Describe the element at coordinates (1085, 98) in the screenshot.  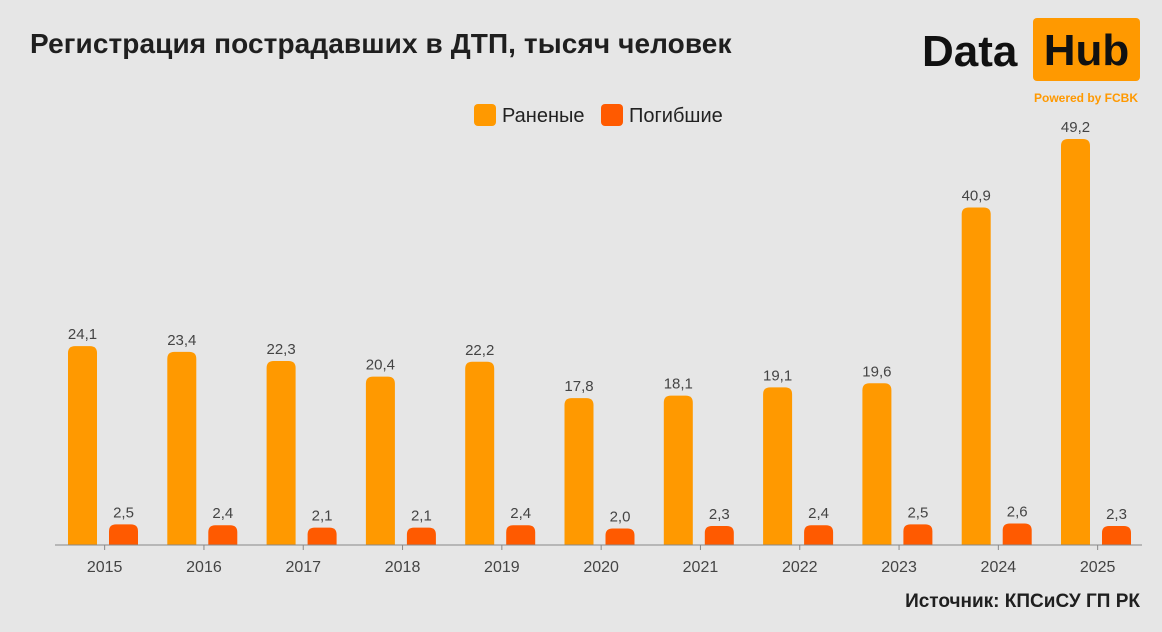
I see `logo-tagline: Powered by FCBK` at that location.